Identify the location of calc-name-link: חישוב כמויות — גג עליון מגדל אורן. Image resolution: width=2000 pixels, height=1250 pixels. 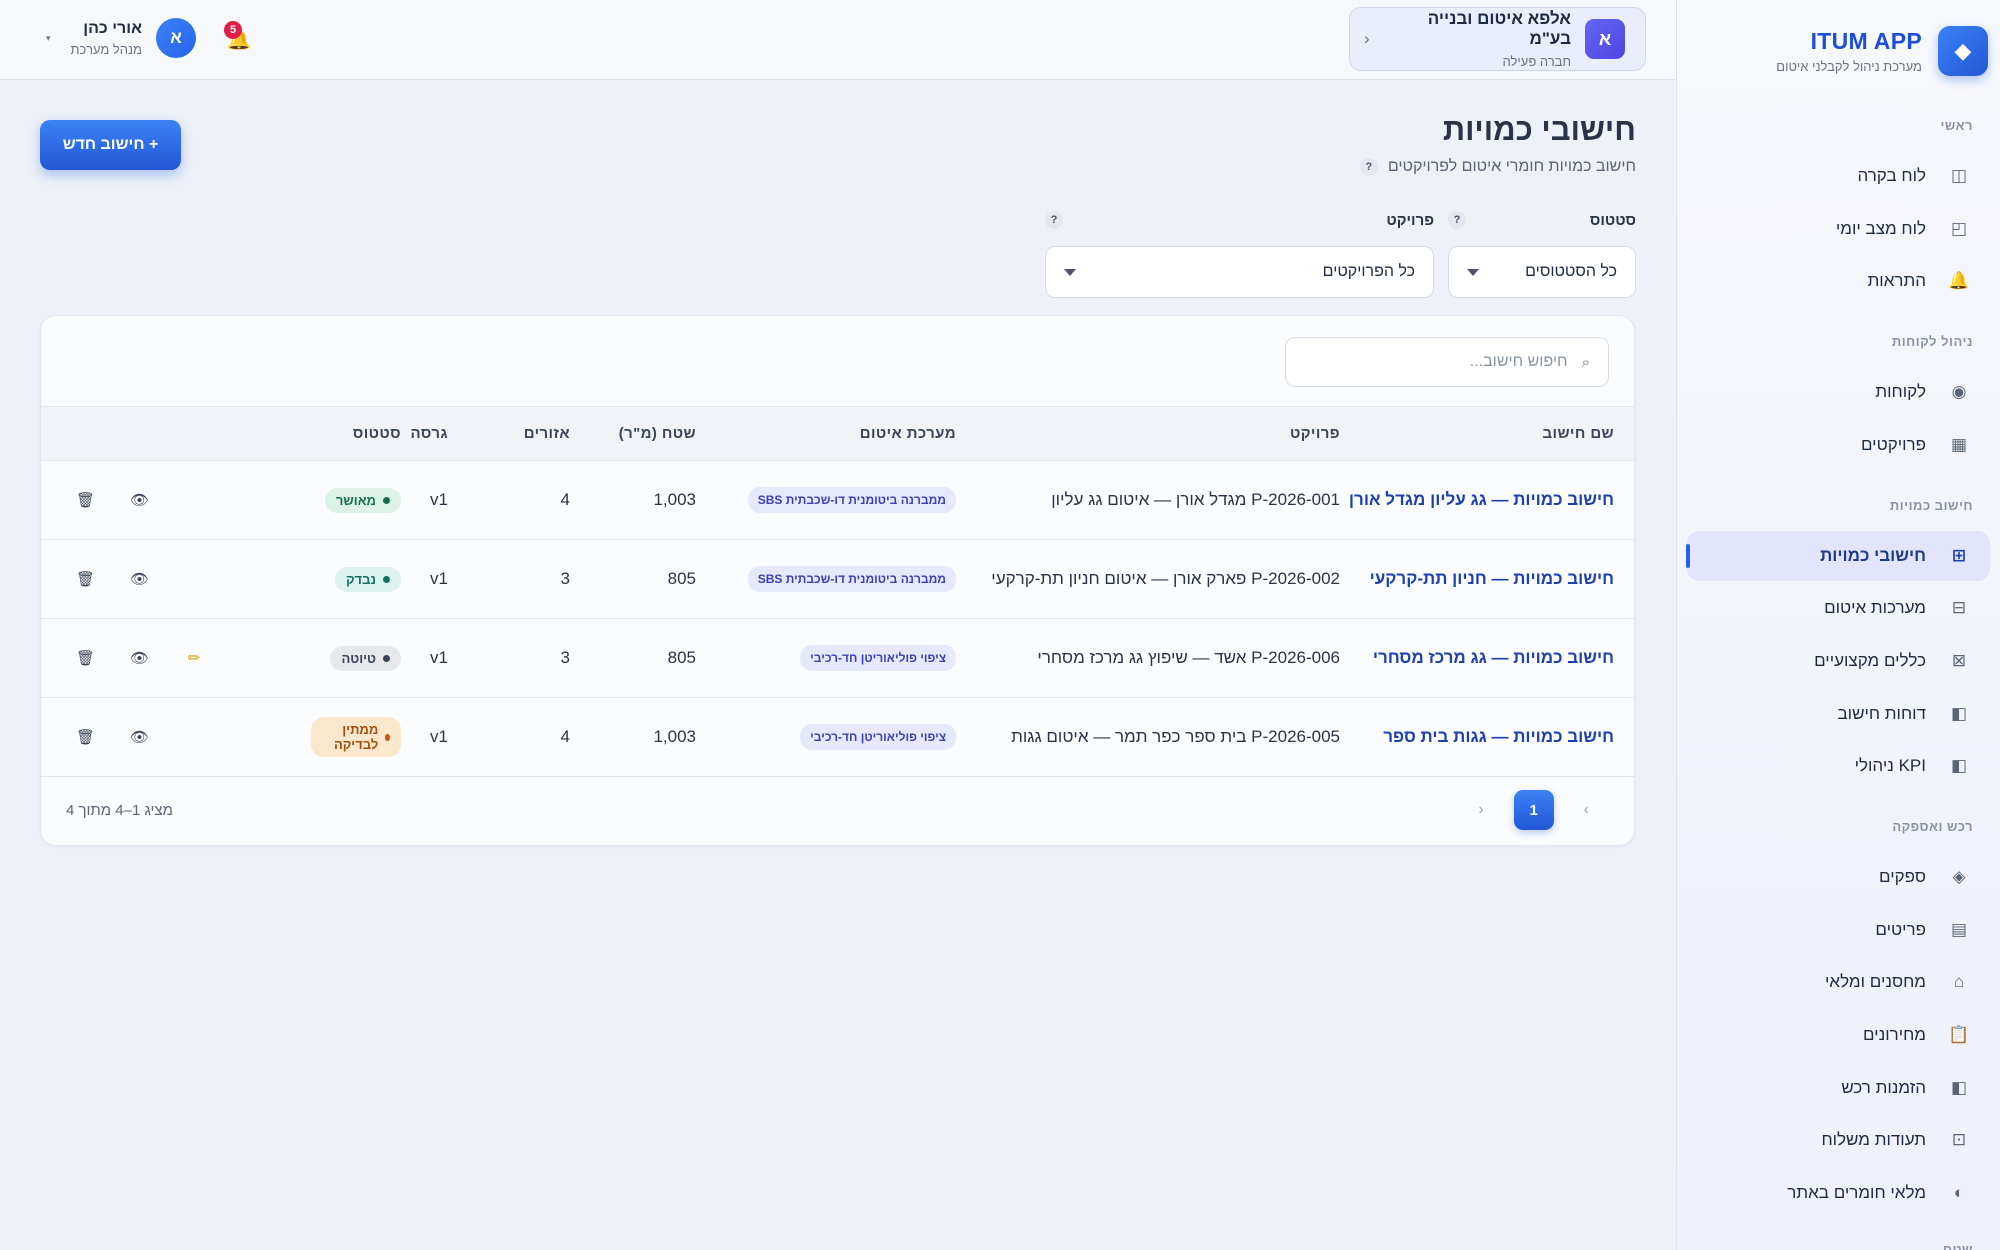
(1481, 499).